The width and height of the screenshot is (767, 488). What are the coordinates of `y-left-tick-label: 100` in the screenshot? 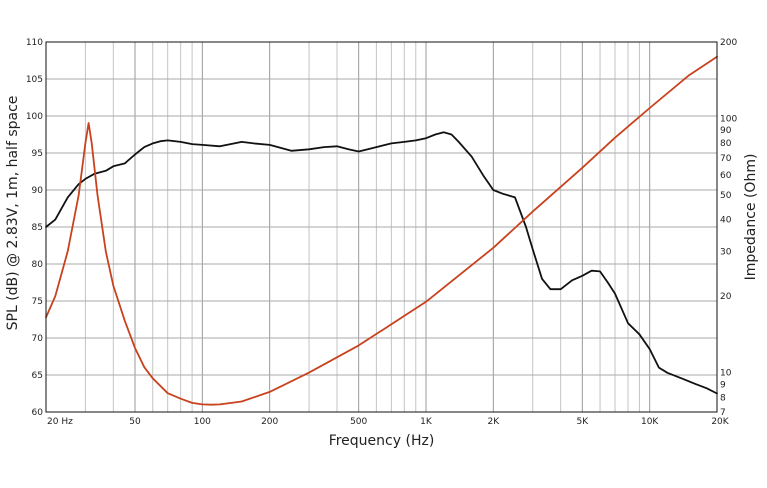 It's located at (34, 117).